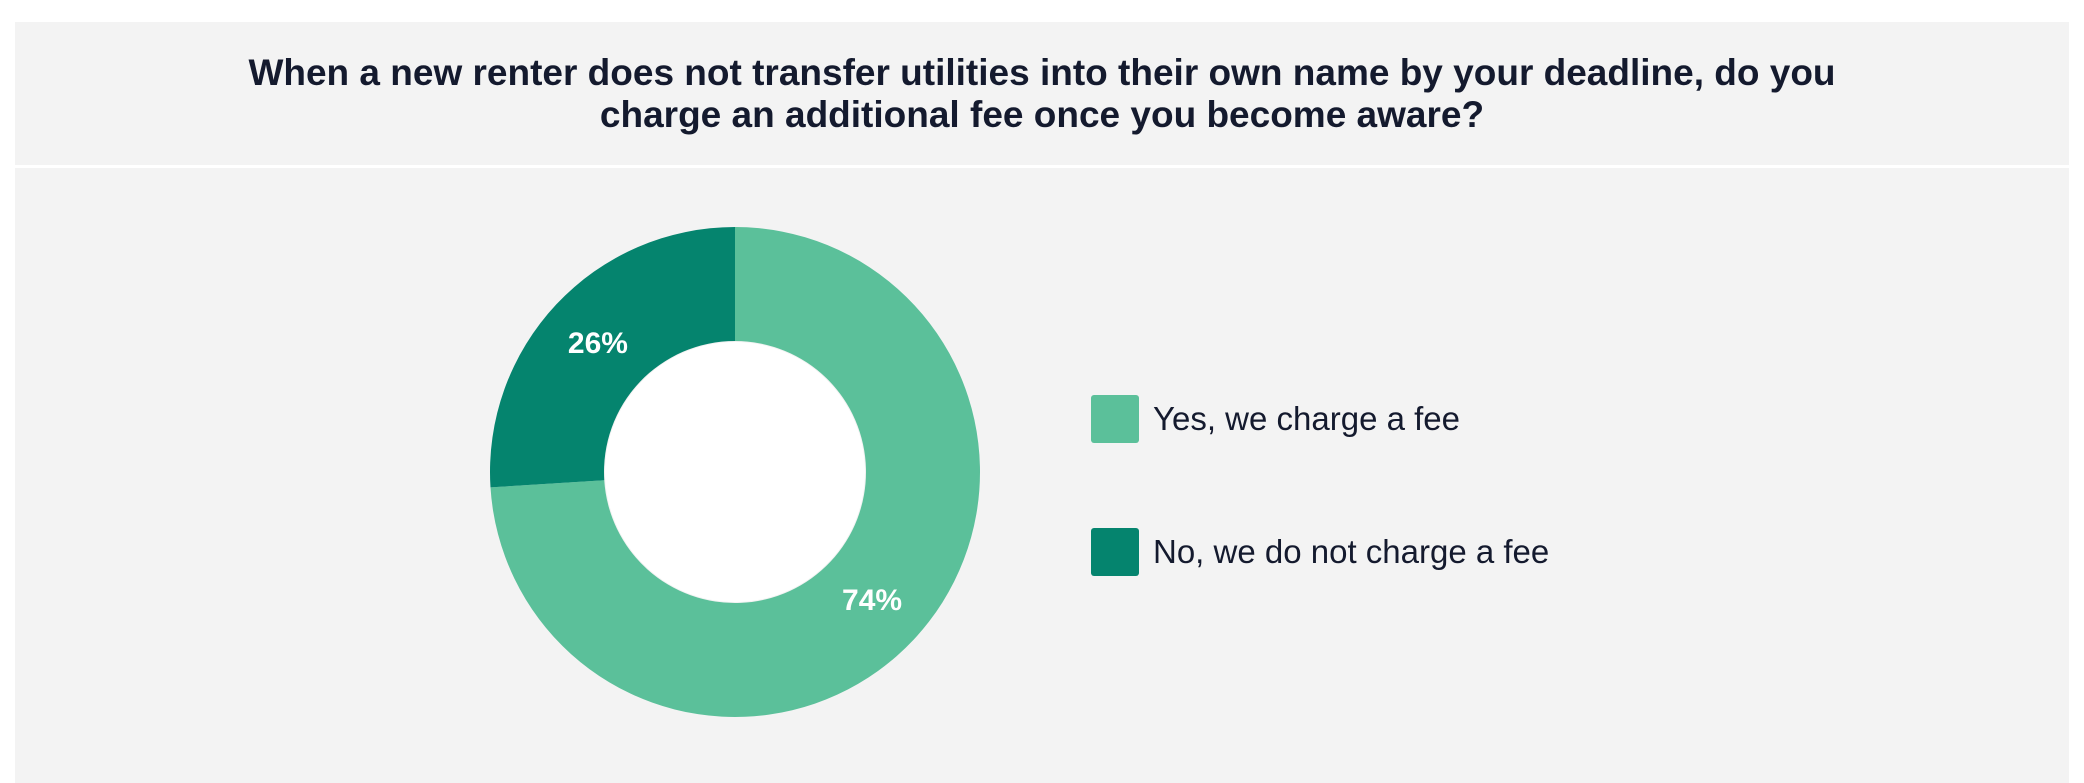 The height and width of the screenshot is (783, 2084). What do you see at coordinates (598, 343) in the screenshot?
I see `slice-label-no: 26%` at bounding box center [598, 343].